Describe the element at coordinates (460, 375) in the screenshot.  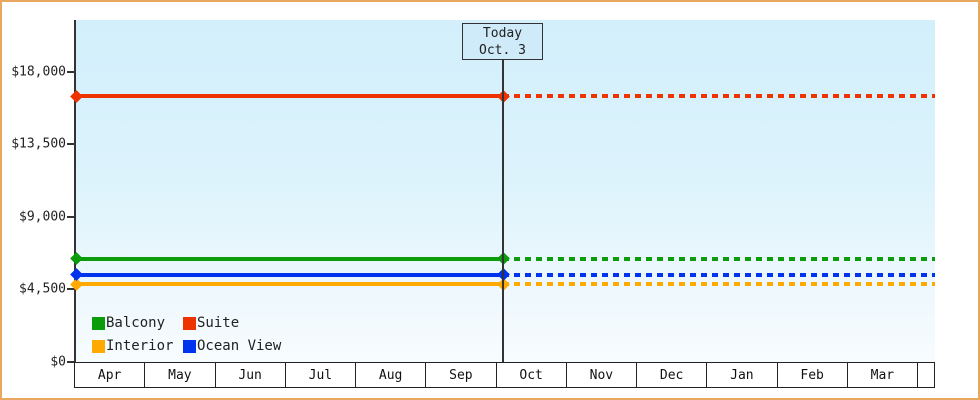
I see `month-cell-sep: Sep` at that location.